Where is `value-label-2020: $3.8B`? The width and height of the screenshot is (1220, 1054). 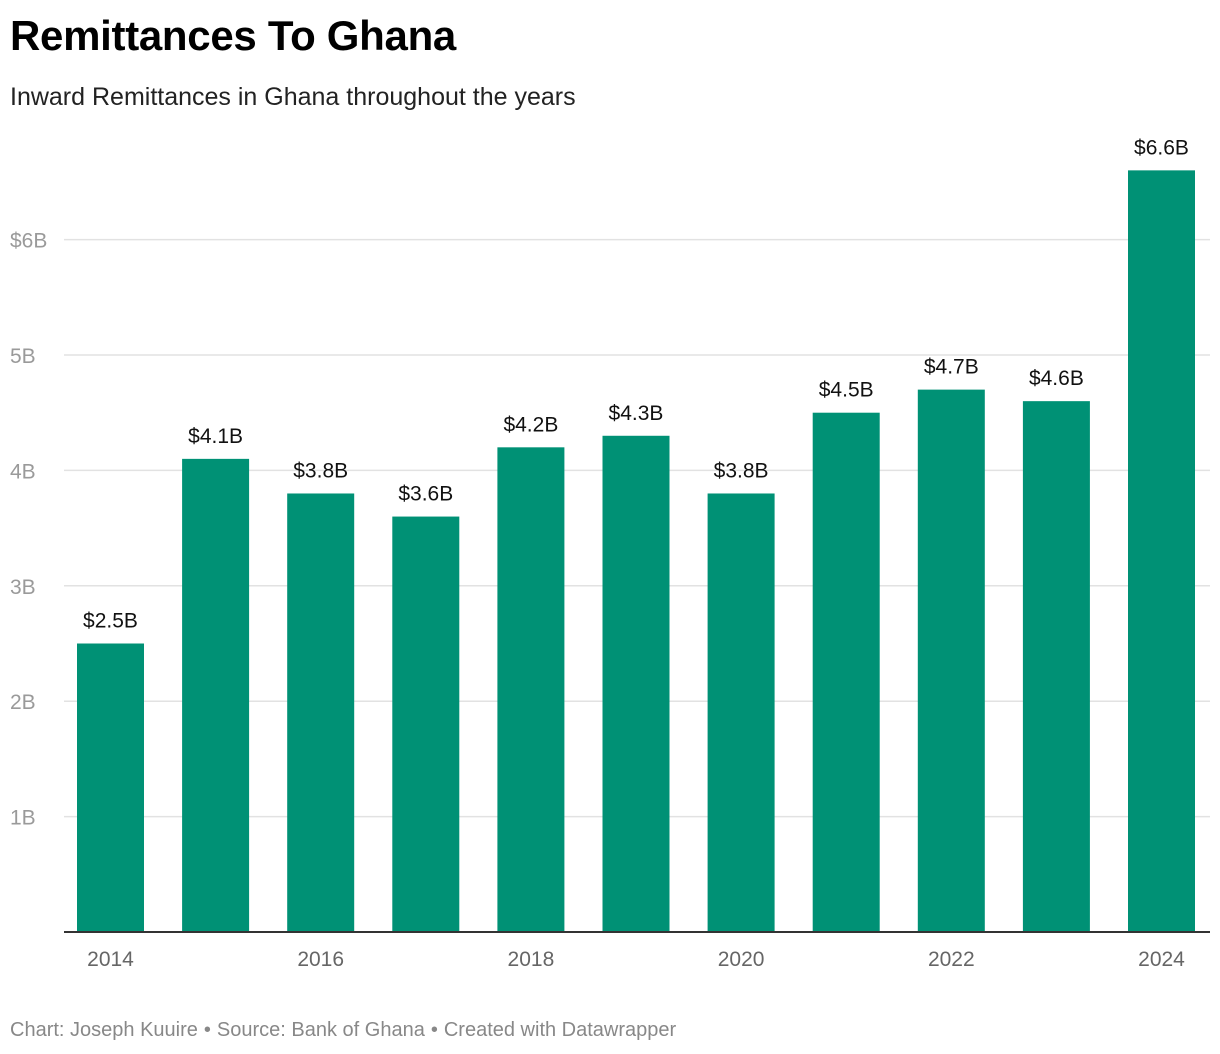 value-label-2020: $3.8B is located at coordinates (741, 470).